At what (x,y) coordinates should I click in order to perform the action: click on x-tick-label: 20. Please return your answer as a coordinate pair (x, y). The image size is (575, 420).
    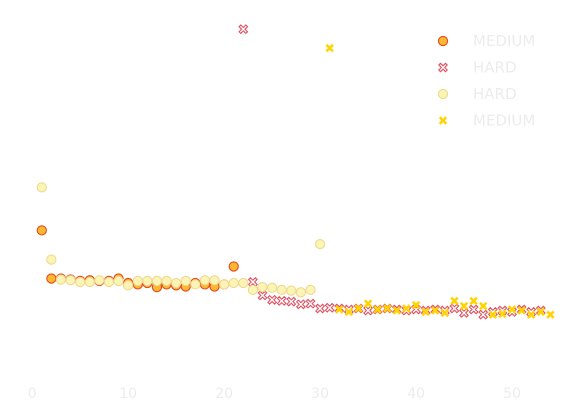
    Looking at the image, I should click on (224, 394).